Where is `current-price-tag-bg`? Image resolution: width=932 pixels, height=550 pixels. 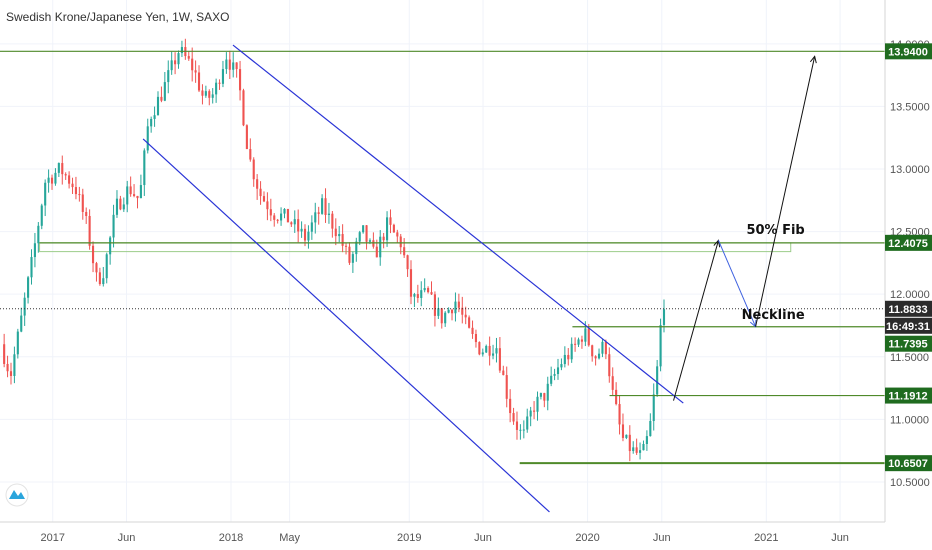
current-price-tag-bg is located at coordinates (908, 308).